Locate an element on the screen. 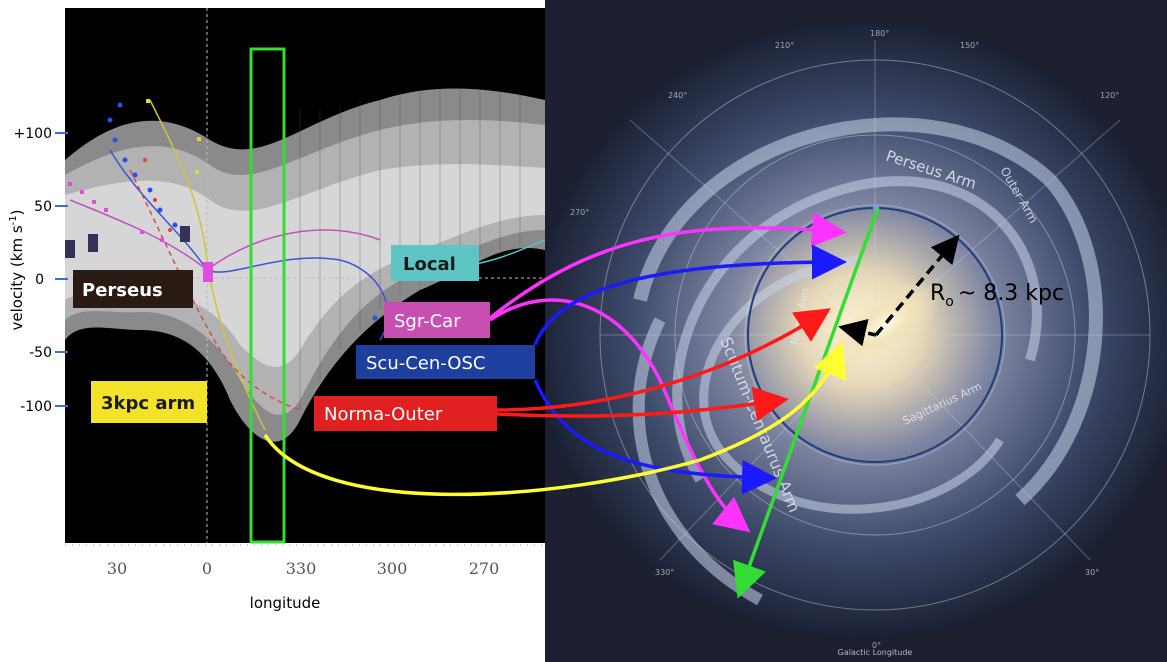  scu-cen-osc-label-box: Scu-Cen-OSC is located at coordinates (445, 362).